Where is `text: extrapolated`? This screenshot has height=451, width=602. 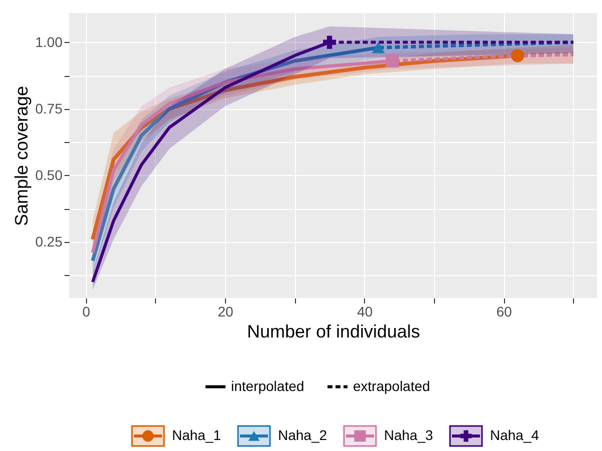
text: extrapolated is located at coordinates (391, 386).